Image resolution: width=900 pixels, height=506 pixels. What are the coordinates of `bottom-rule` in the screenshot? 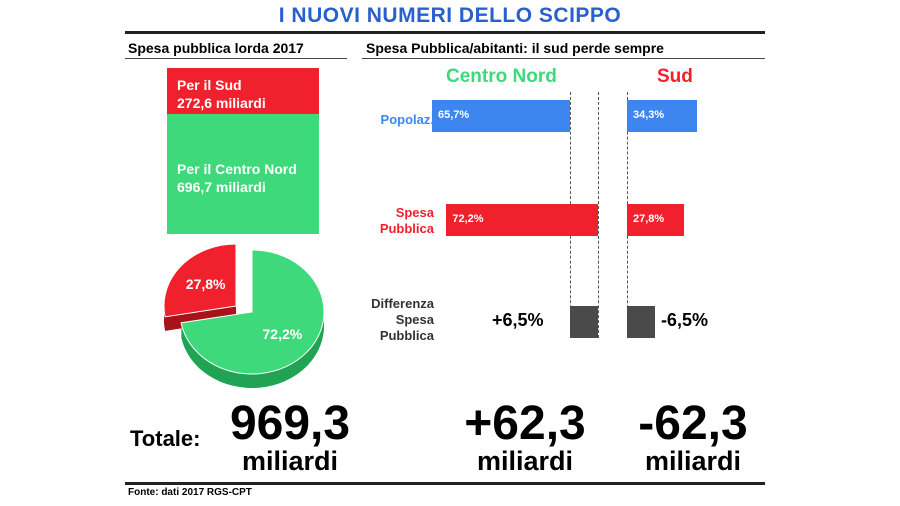 It's located at (445, 483).